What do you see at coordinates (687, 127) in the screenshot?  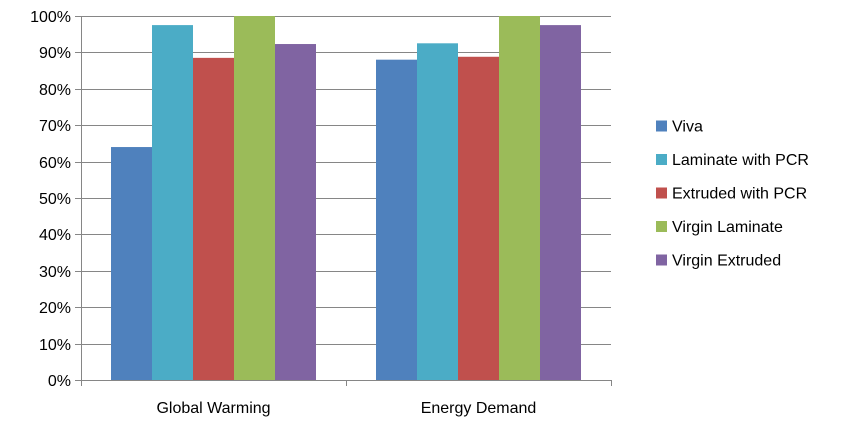 I see `legend-label: Viva` at bounding box center [687, 127].